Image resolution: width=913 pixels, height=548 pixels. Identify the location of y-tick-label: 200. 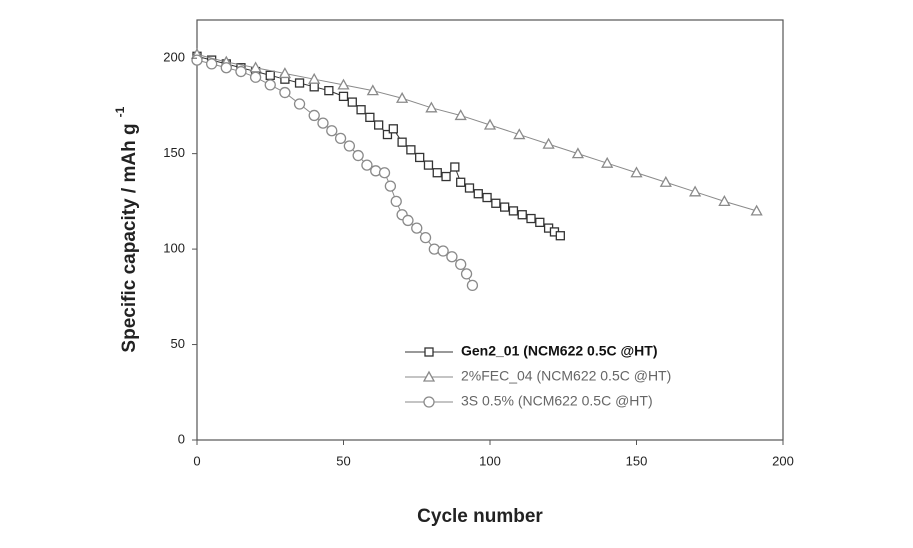
(174, 57).